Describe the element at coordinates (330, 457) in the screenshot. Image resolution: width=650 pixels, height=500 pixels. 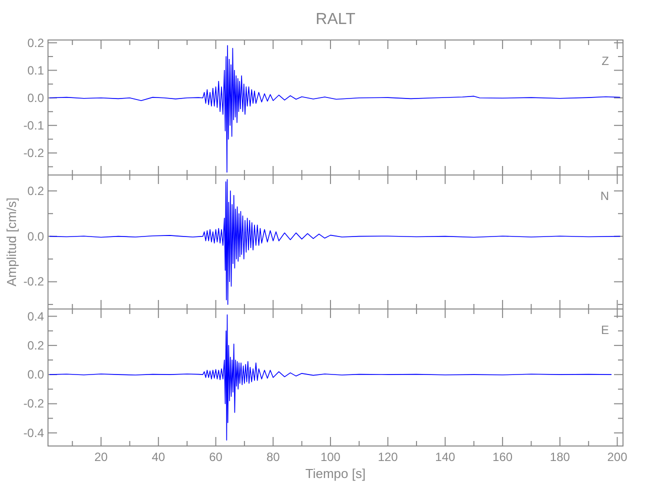
I see `x-tick-label: 100` at that location.